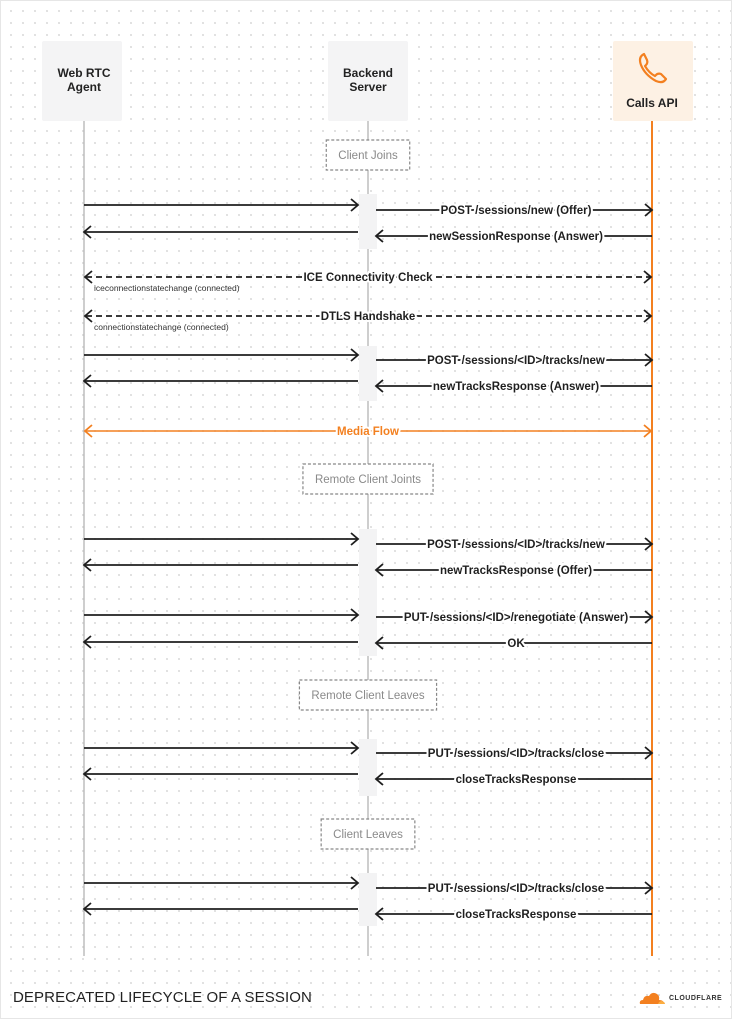  I want to click on event-note: iceconnectionstatechange (connected), so click(167, 288).